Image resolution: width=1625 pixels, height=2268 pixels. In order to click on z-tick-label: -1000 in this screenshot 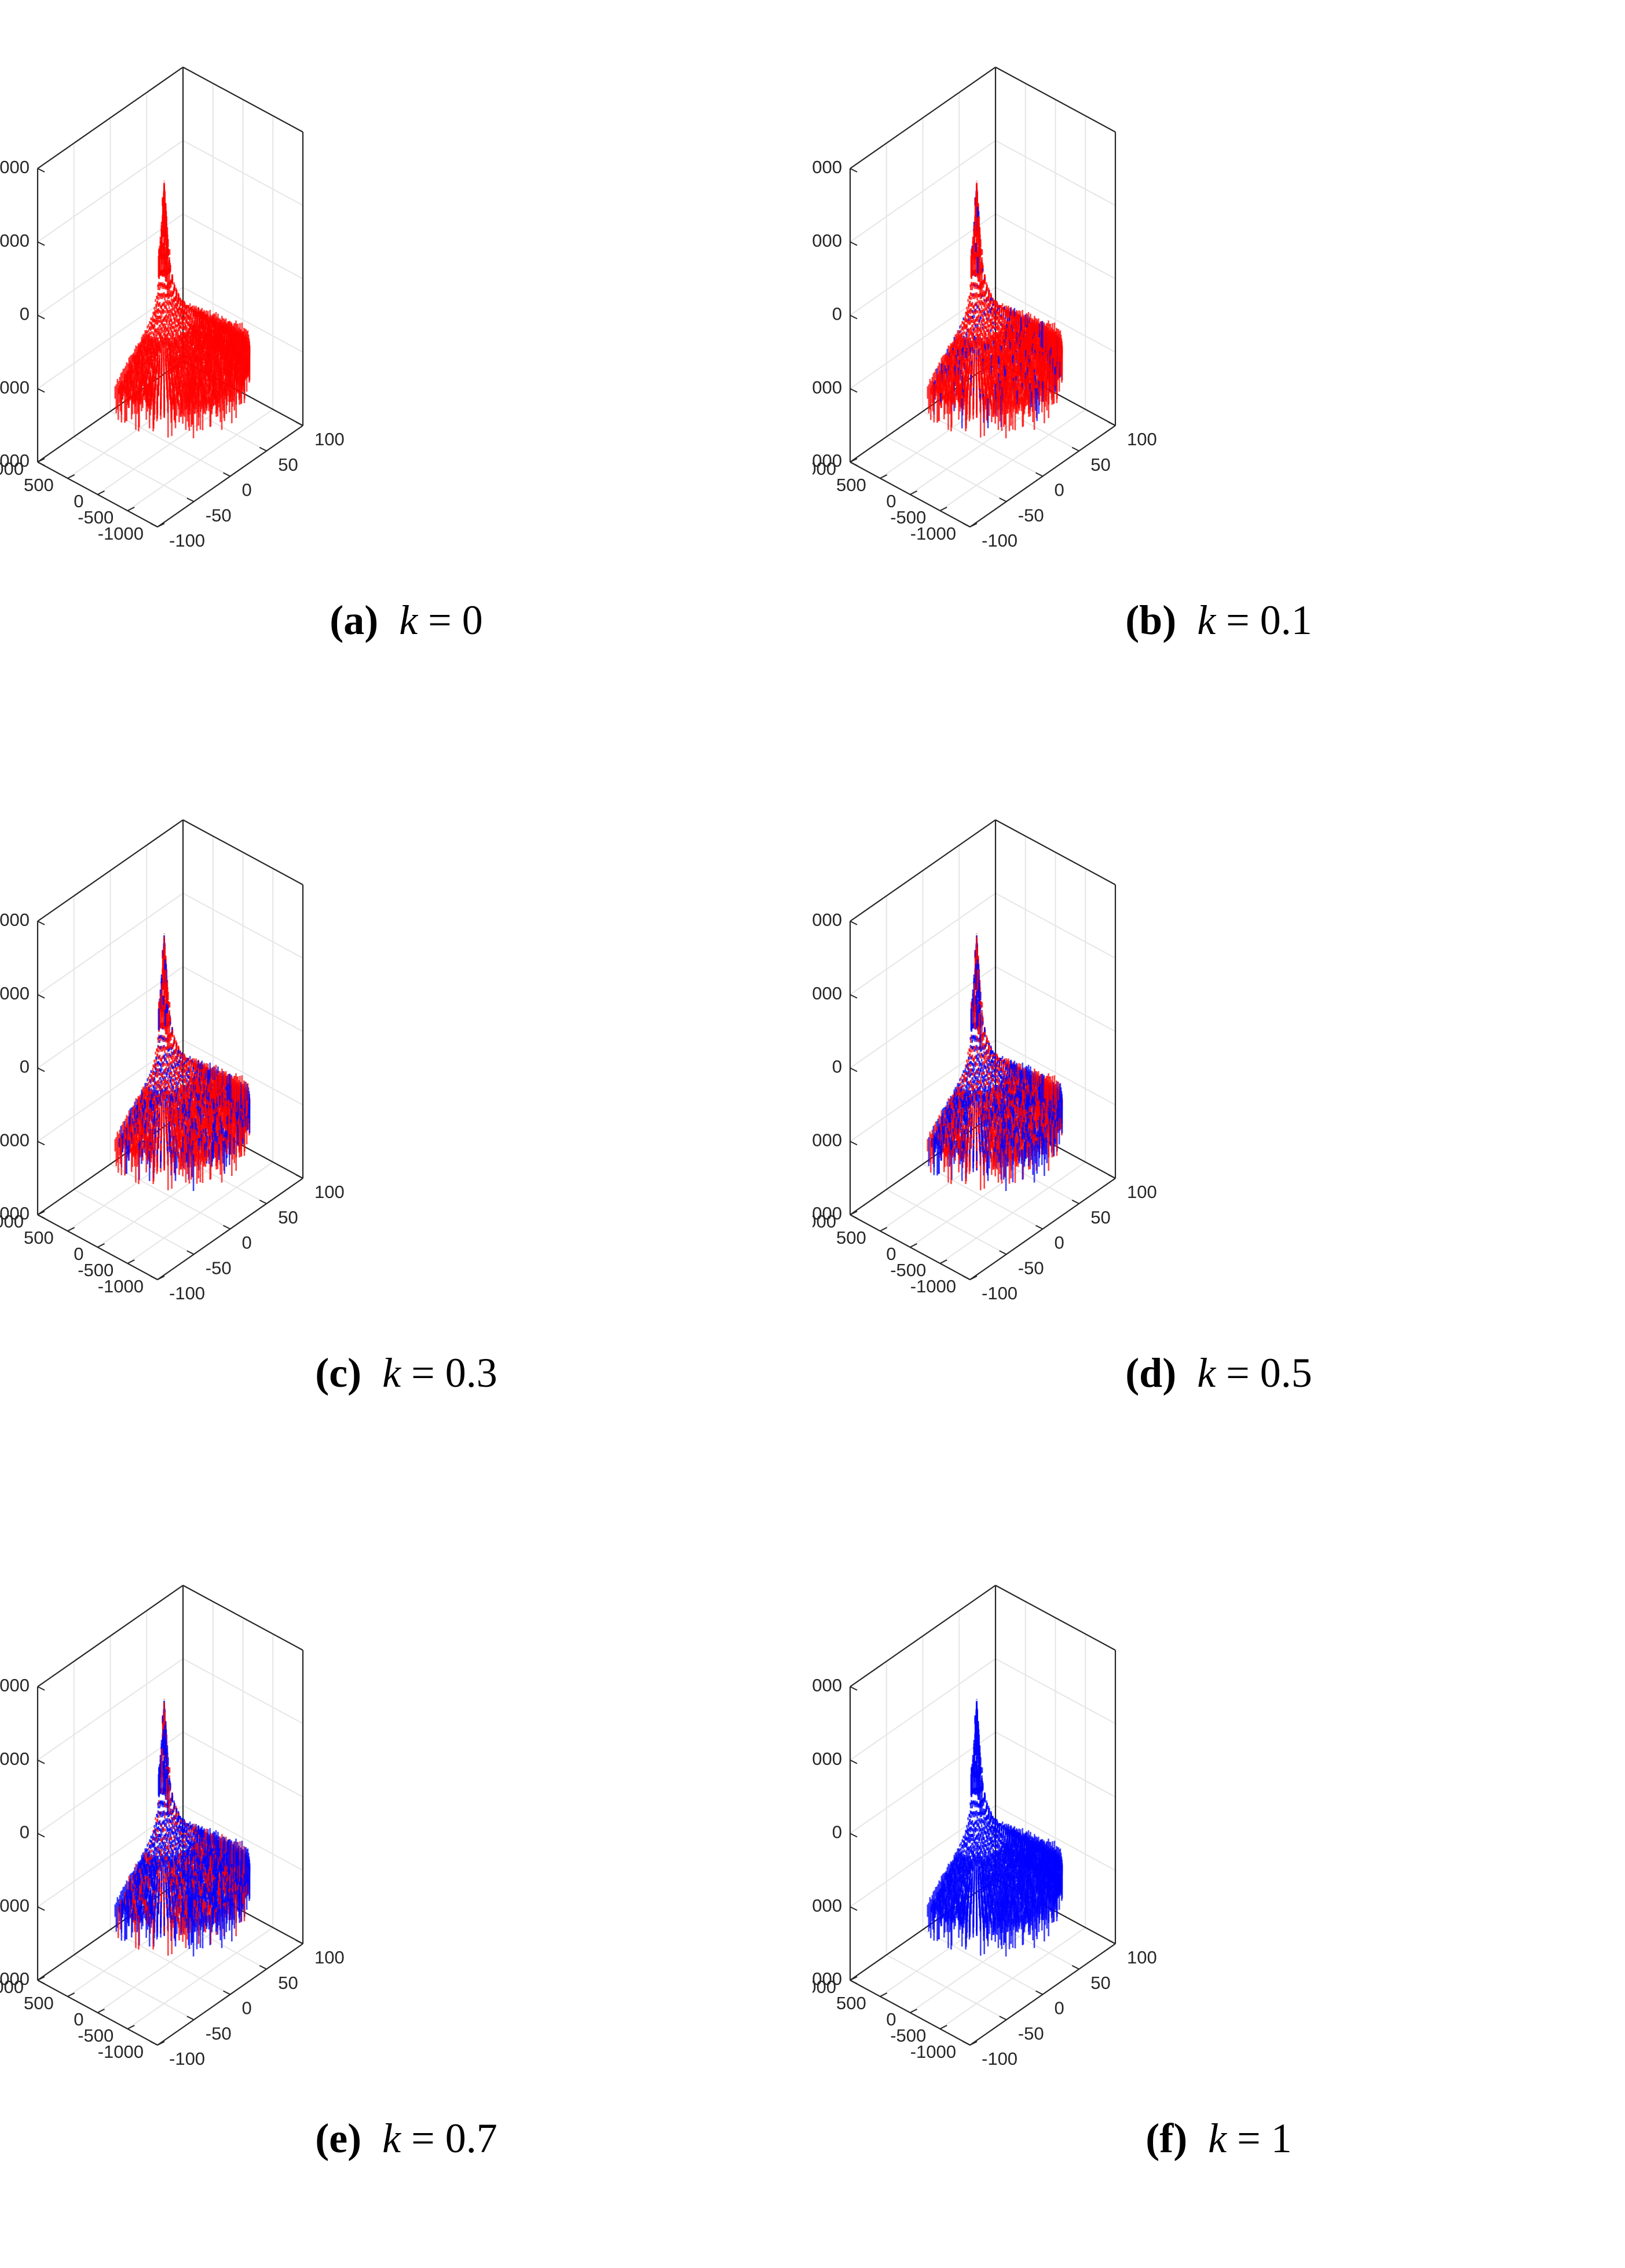, I will do `click(15, 387)`.